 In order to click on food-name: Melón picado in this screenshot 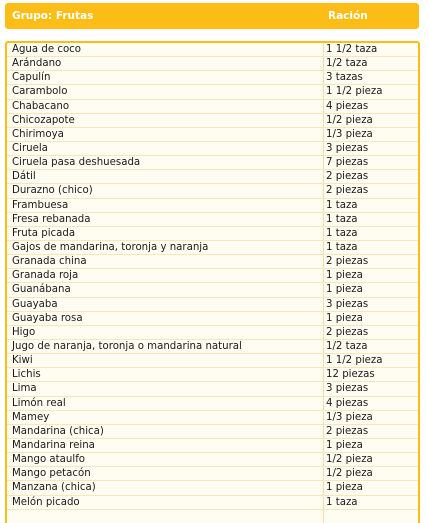, I will do `click(46, 502)`.